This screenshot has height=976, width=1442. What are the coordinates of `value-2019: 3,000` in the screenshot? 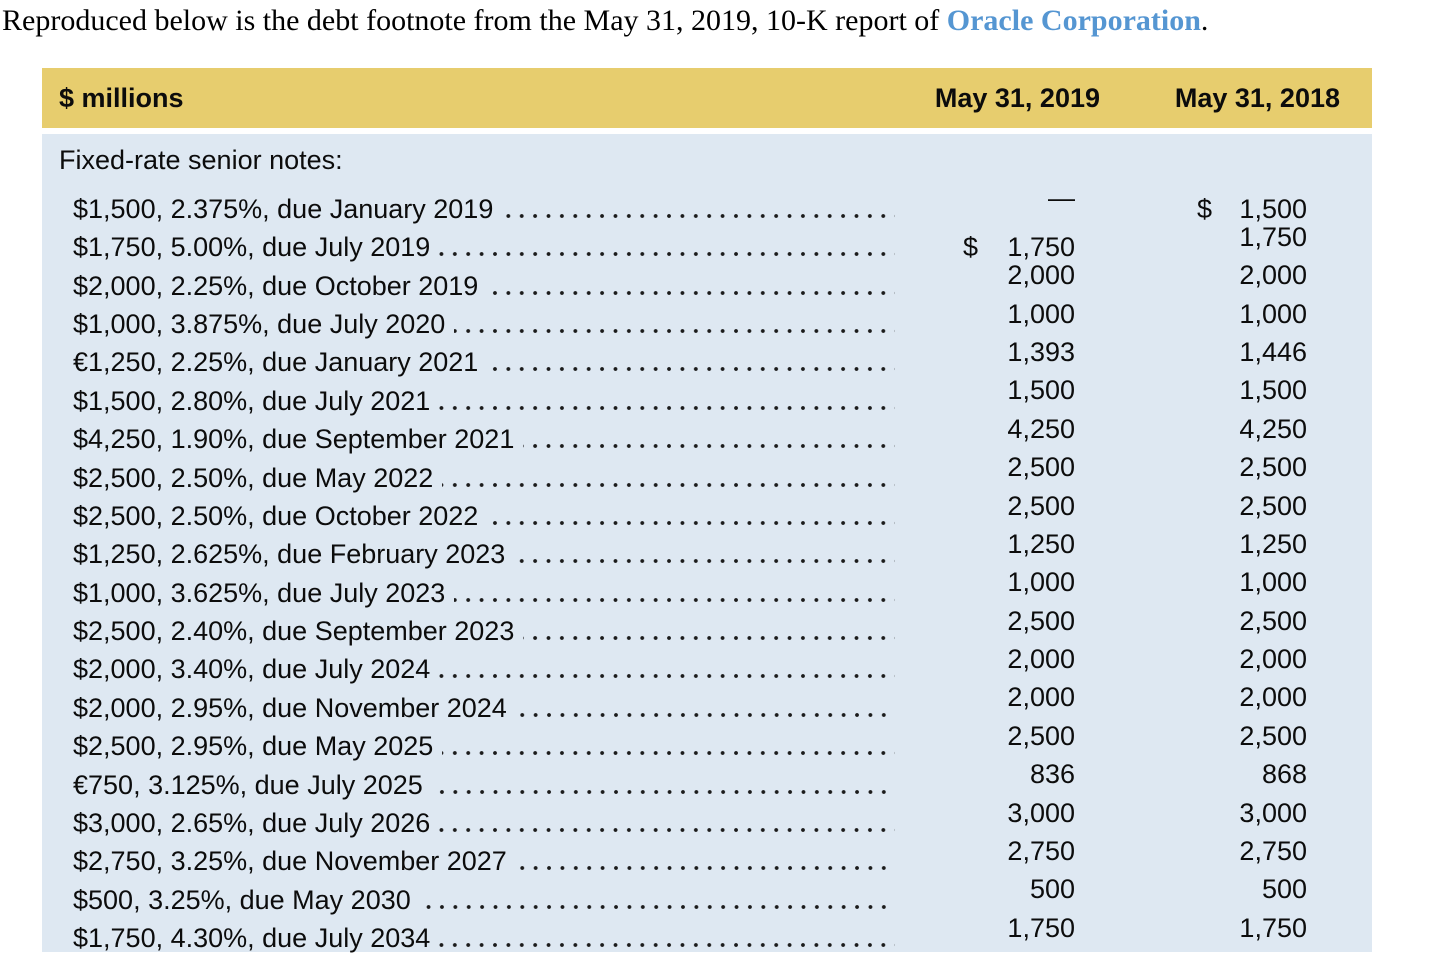 It's located at (1041, 812).